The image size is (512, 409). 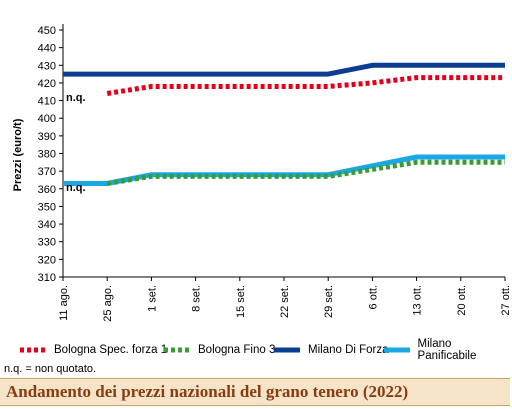 I want to click on y-tick-label: 420, so click(x=47, y=84).